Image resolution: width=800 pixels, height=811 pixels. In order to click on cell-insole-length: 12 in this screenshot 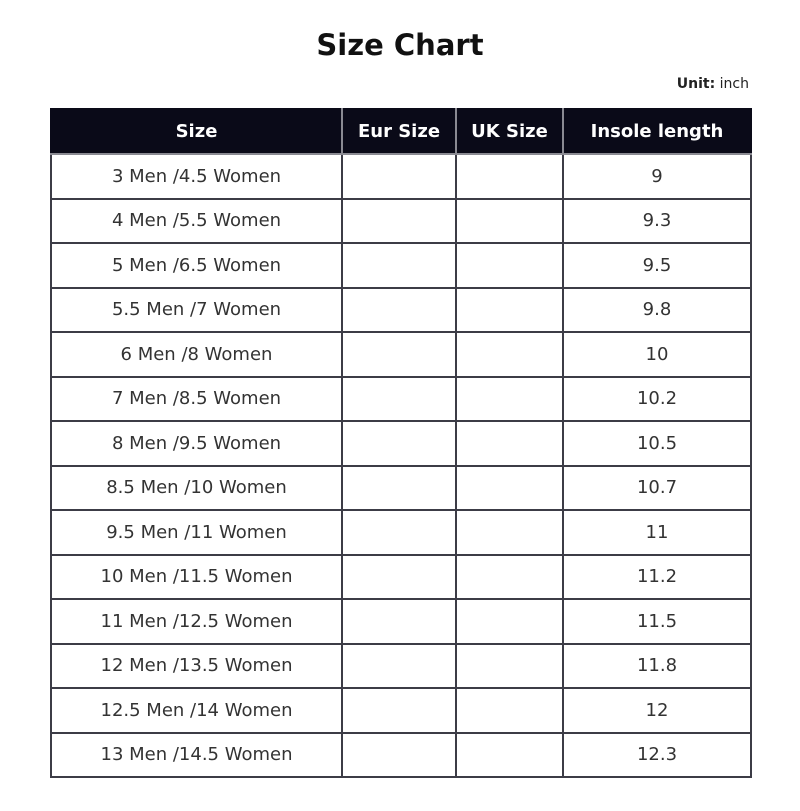, I will do `click(657, 710)`.